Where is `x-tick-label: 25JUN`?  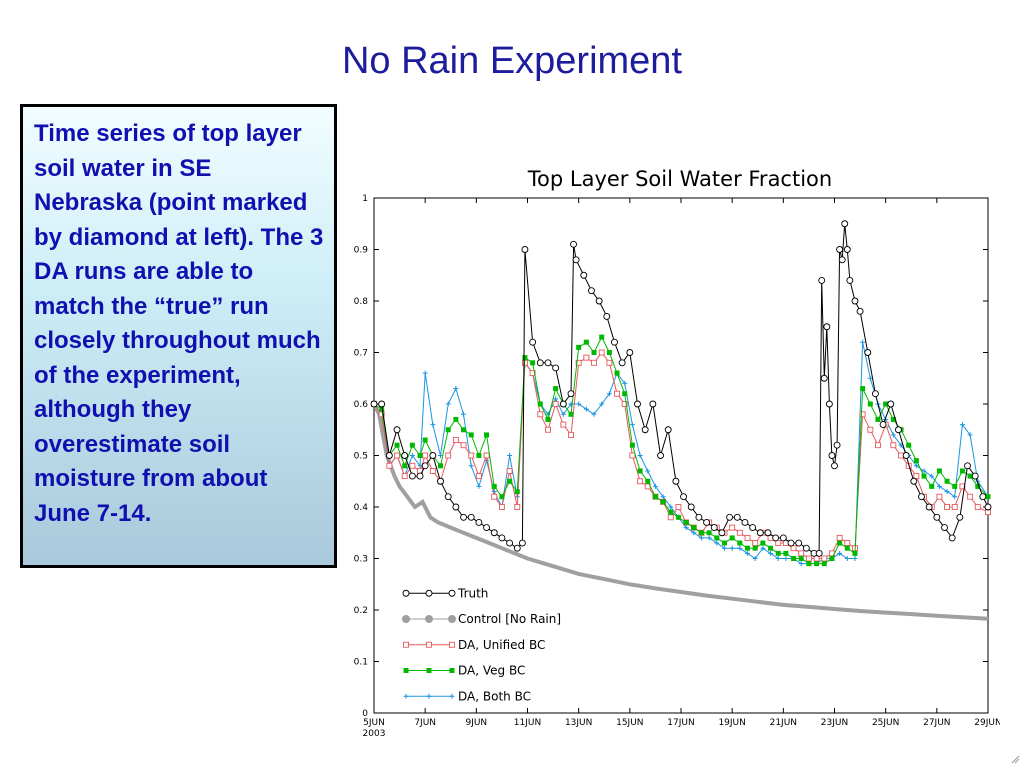 x-tick-label: 25JUN is located at coordinates (885, 723).